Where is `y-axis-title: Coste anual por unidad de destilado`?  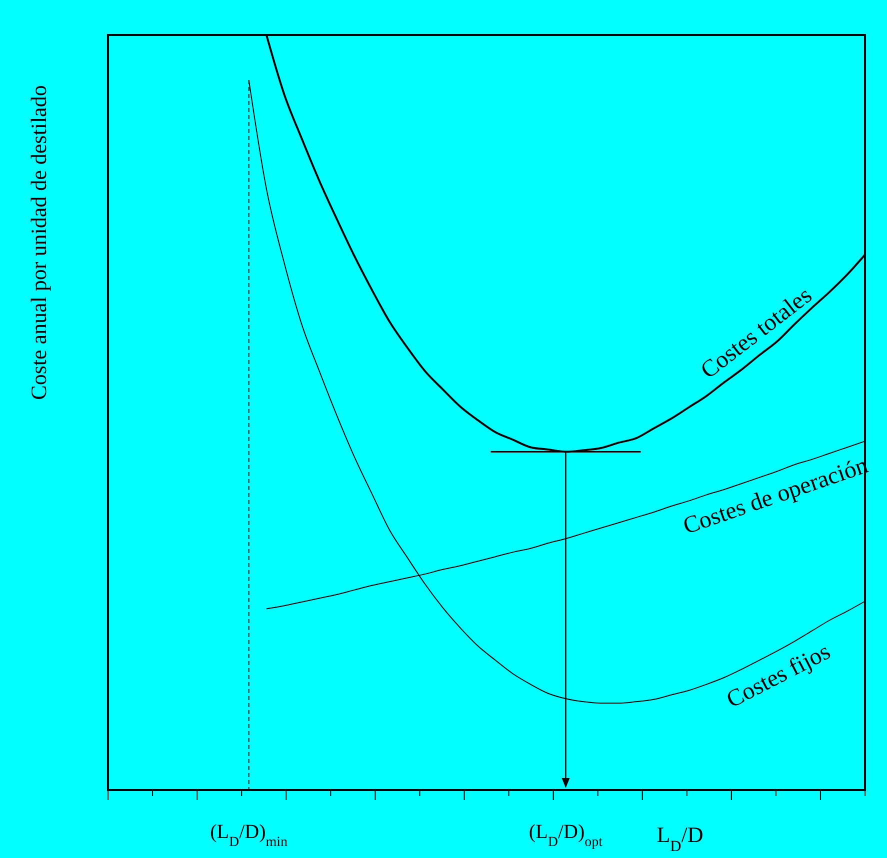
y-axis-title: Coste anual por unidad de destilado is located at coordinates (38, 242).